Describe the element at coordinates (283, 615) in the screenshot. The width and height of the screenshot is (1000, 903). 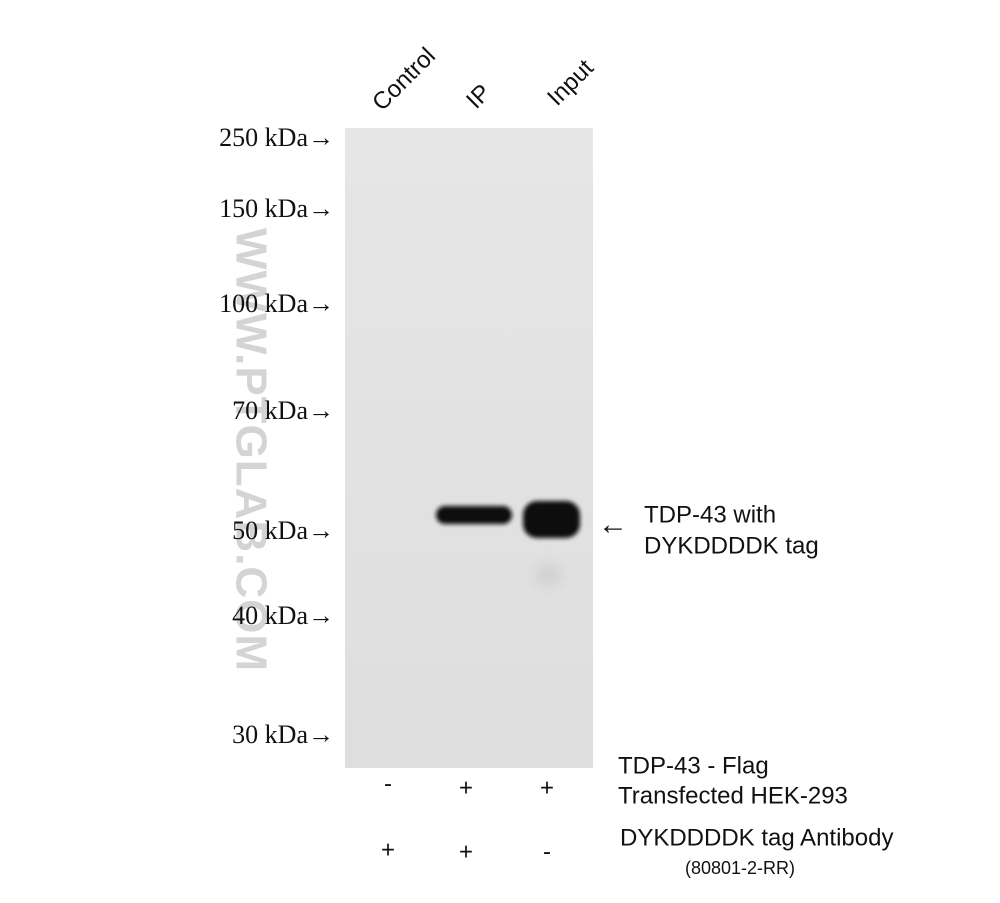
I see `marker-label: 40 kDa→` at that location.